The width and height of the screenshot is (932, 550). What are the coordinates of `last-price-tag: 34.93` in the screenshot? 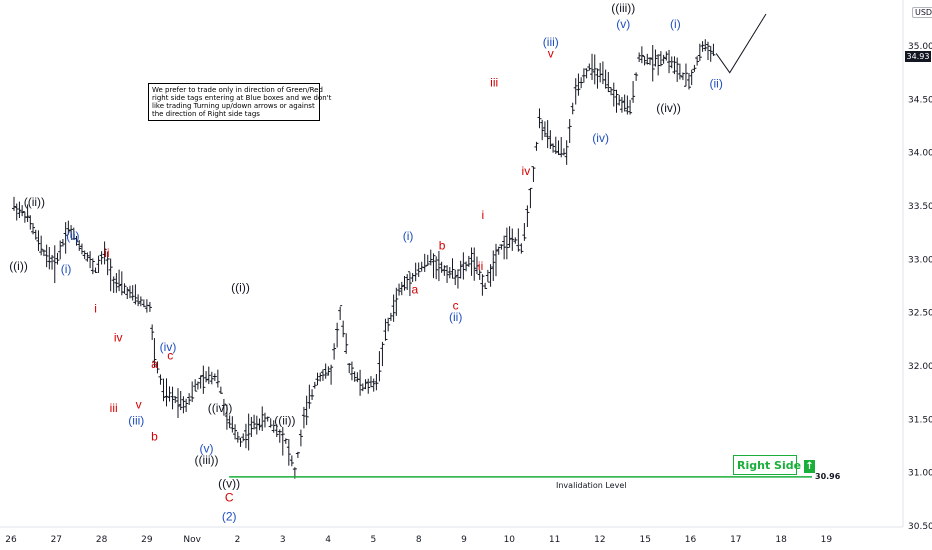 It's located at (918, 56).